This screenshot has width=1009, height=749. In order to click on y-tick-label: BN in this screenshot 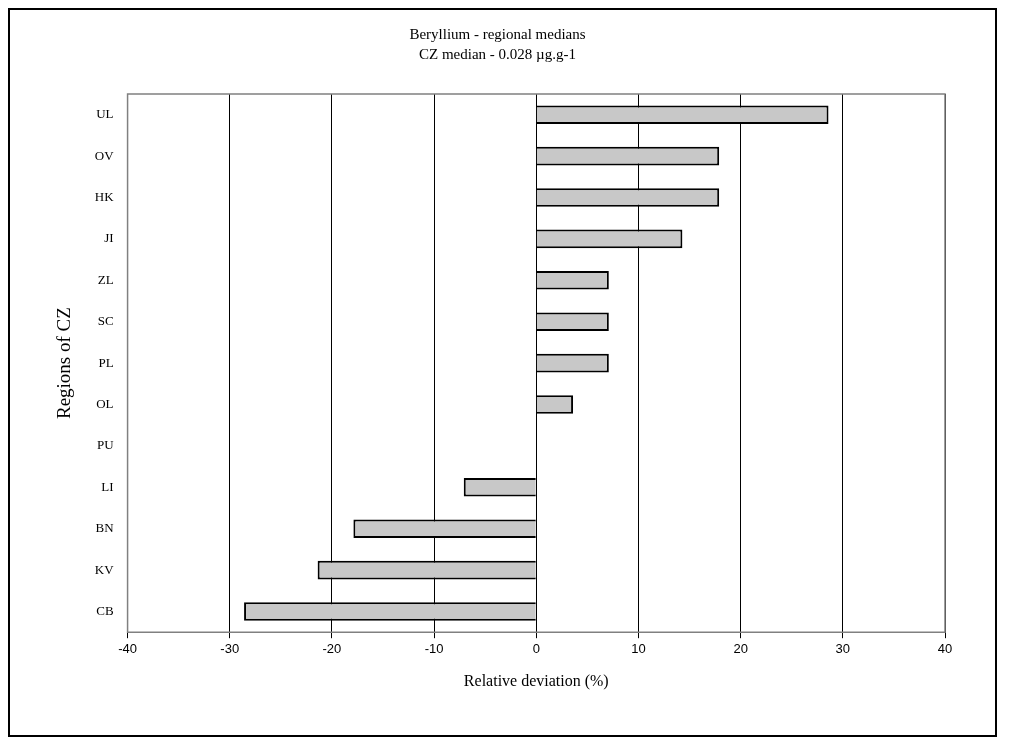, I will do `click(105, 528)`.